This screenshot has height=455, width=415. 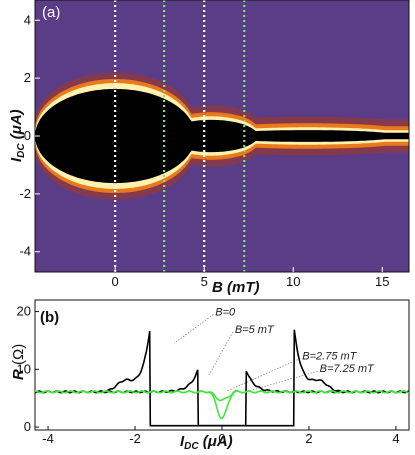 I want to click on annotation-label: B=2.75 mT, so click(x=329, y=356).